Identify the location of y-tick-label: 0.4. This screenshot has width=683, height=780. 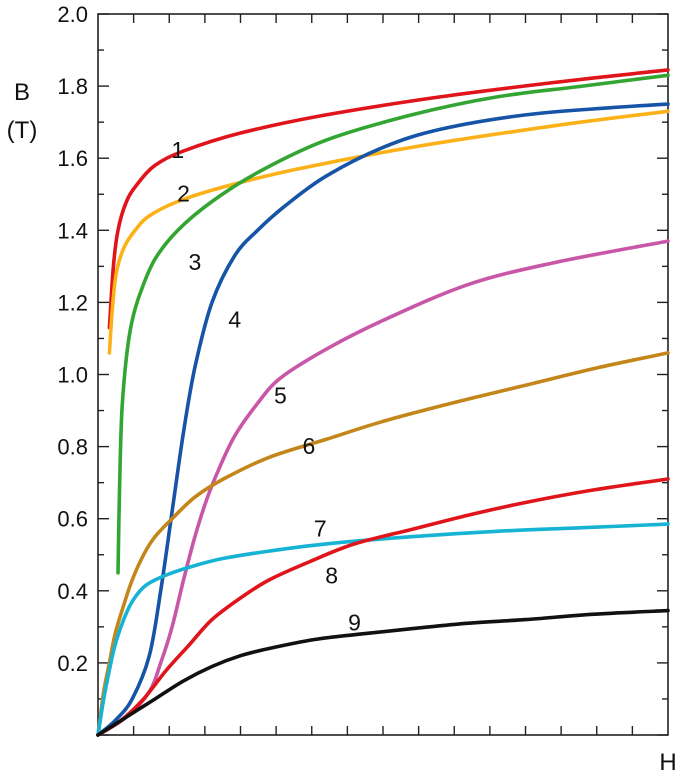
(72, 591).